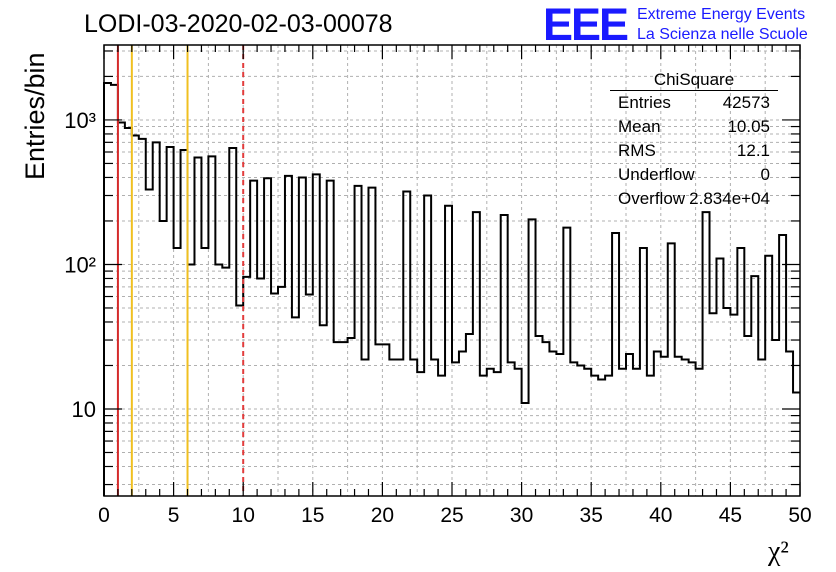 The height and width of the screenshot is (572, 836). Describe the element at coordinates (721, 14) in the screenshot. I see `logo-line-1: Extreme Energy Events` at that location.